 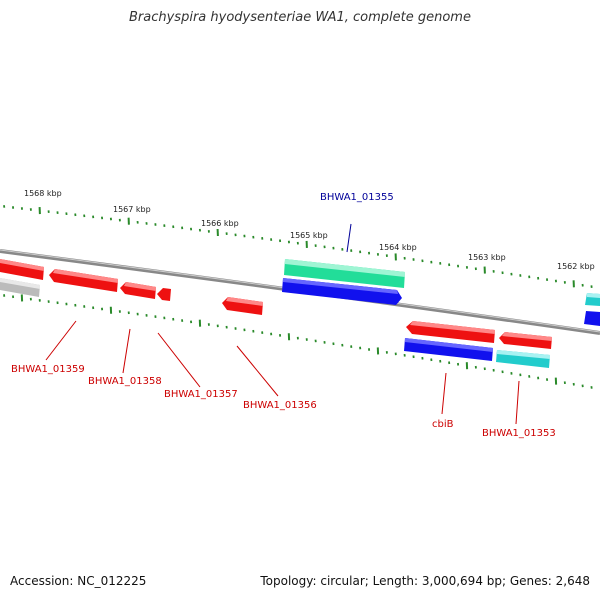 What do you see at coordinates (309, 235) in the screenshot?
I see `tick-label: 1565 kbp` at bounding box center [309, 235].